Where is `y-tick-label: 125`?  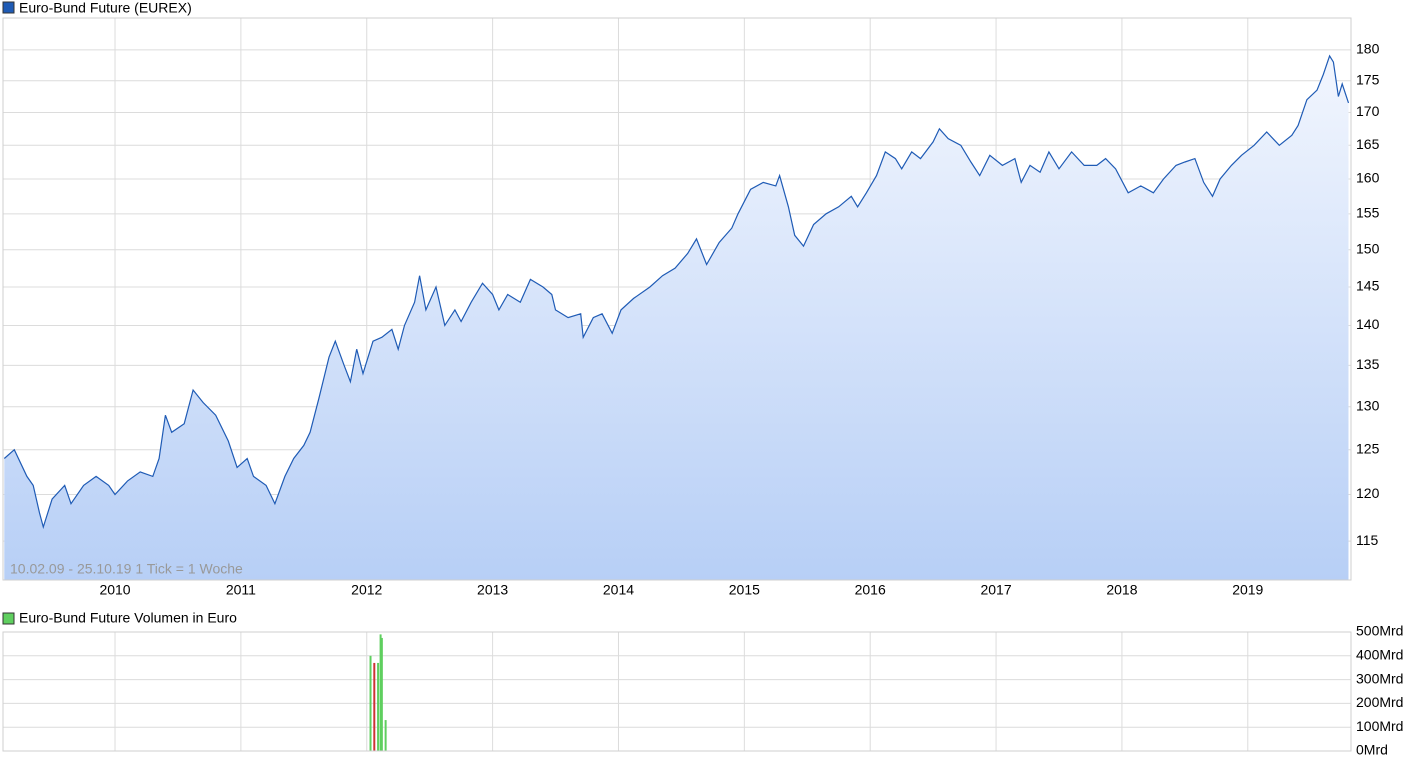 y-tick-label: 125 is located at coordinates (1368, 448).